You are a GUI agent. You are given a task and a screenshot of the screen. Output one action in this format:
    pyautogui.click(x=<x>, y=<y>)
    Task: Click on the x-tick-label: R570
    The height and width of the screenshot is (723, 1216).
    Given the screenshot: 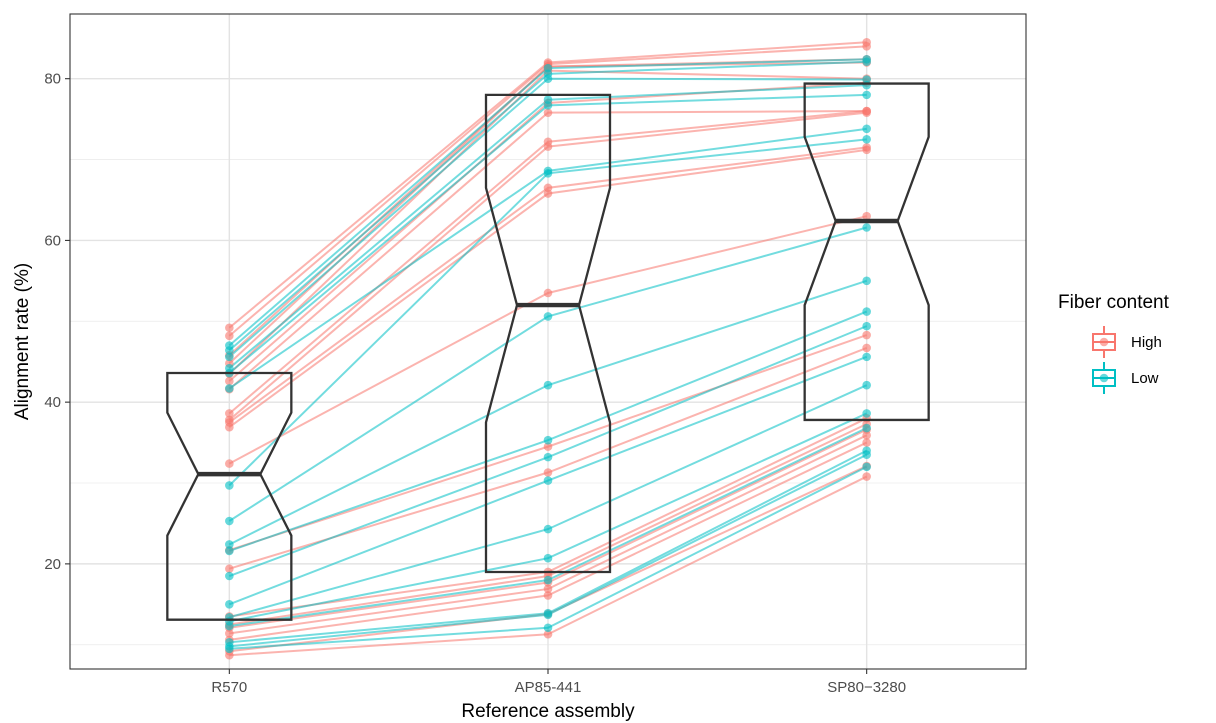 What is the action you would take?
    pyautogui.click(x=229, y=687)
    